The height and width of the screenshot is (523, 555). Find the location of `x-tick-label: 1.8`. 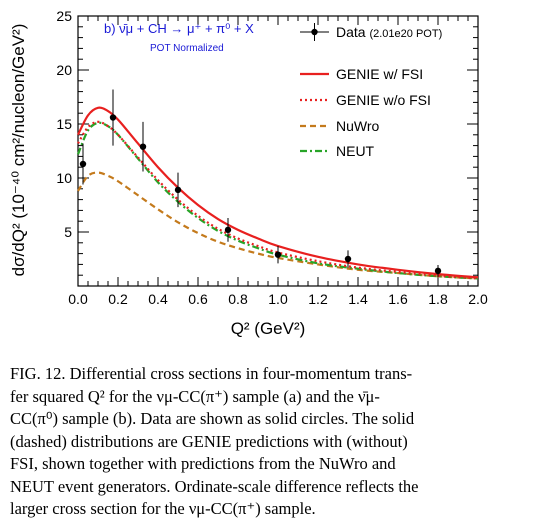

x-tick-label: 1.8 is located at coordinates (438, 299).